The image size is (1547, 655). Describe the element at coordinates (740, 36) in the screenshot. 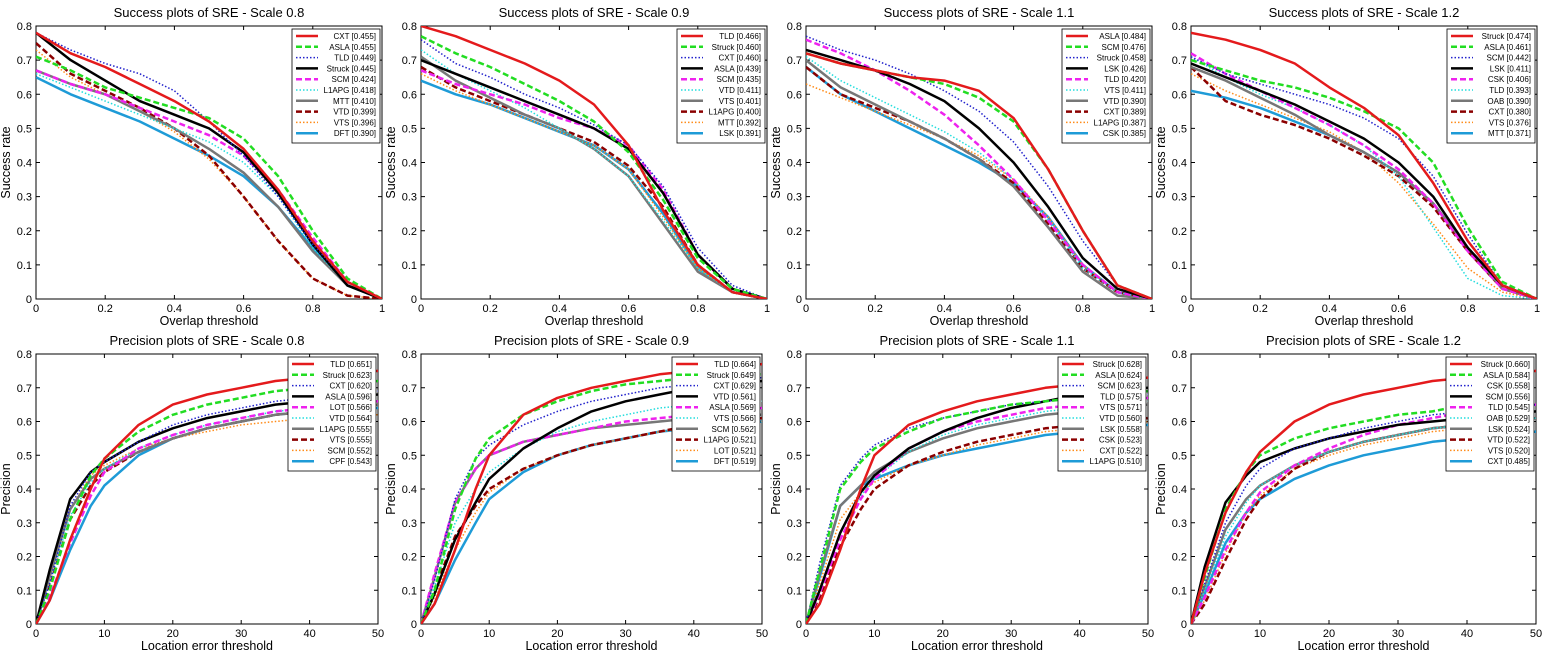

I see `legend-entry: TLD [0.466]` at that location.